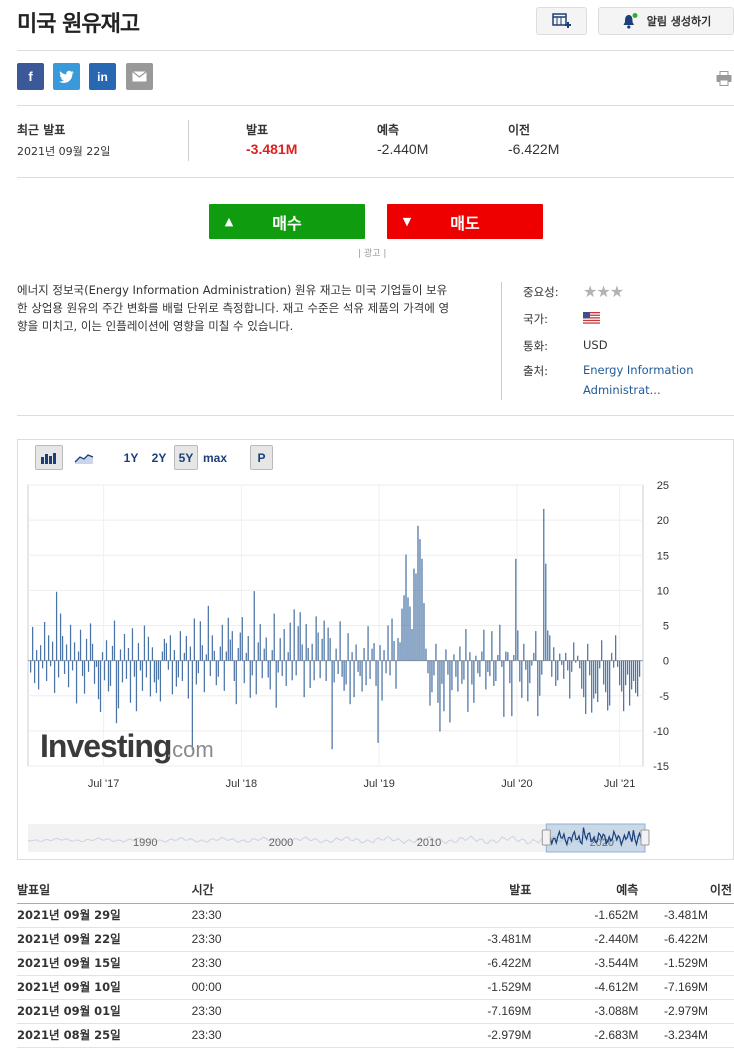  I want to click on p-button: P, so click(261, 457).